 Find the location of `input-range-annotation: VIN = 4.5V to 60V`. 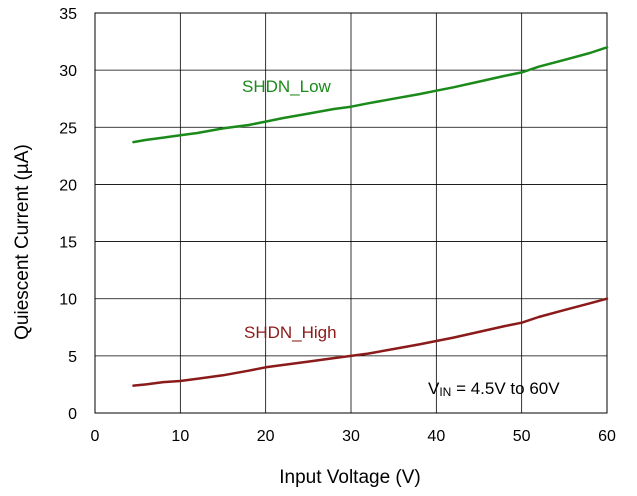

input-range-annotation: VIN = 4.5V to 60V is located at coordinates (494, 389).